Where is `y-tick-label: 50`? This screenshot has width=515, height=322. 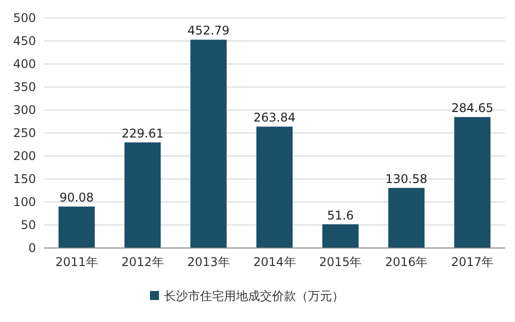 y-tick-label: 50 is located at coordinates (28, 225).